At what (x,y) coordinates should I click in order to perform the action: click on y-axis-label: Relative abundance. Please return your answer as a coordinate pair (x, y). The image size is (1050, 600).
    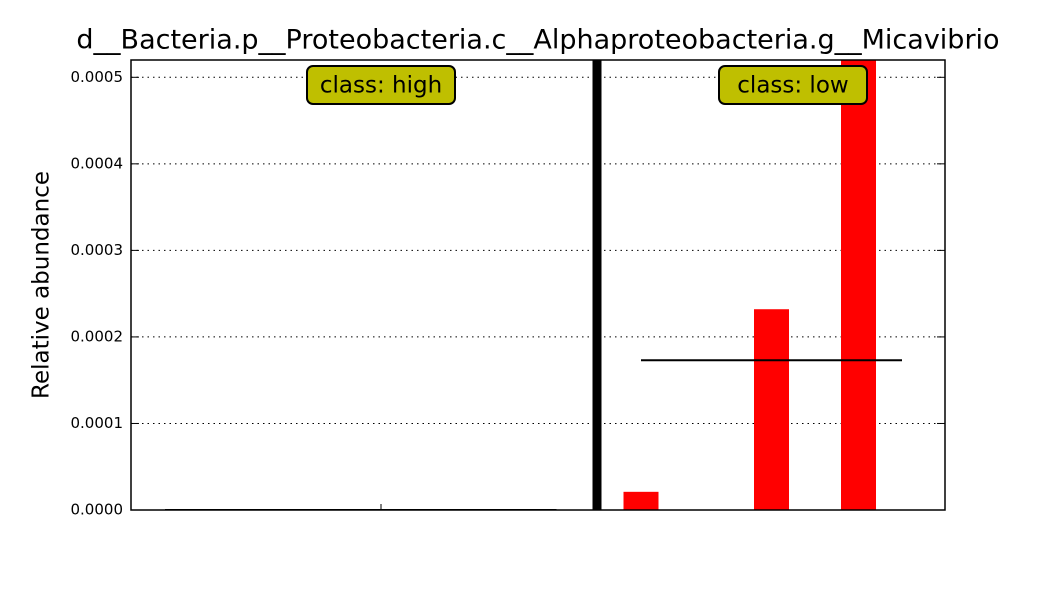
    Looking at the image, I should click on (42, 285).